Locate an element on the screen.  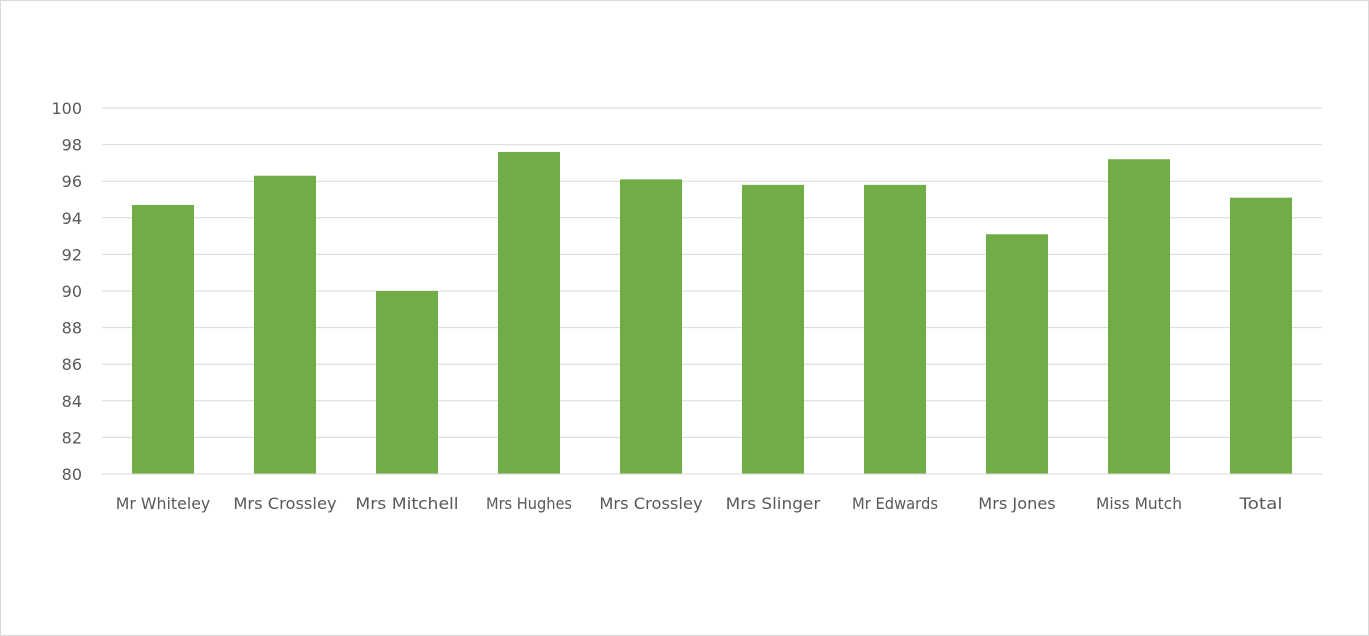
y-tick-label: 100 is located at coordinates (66, 108).